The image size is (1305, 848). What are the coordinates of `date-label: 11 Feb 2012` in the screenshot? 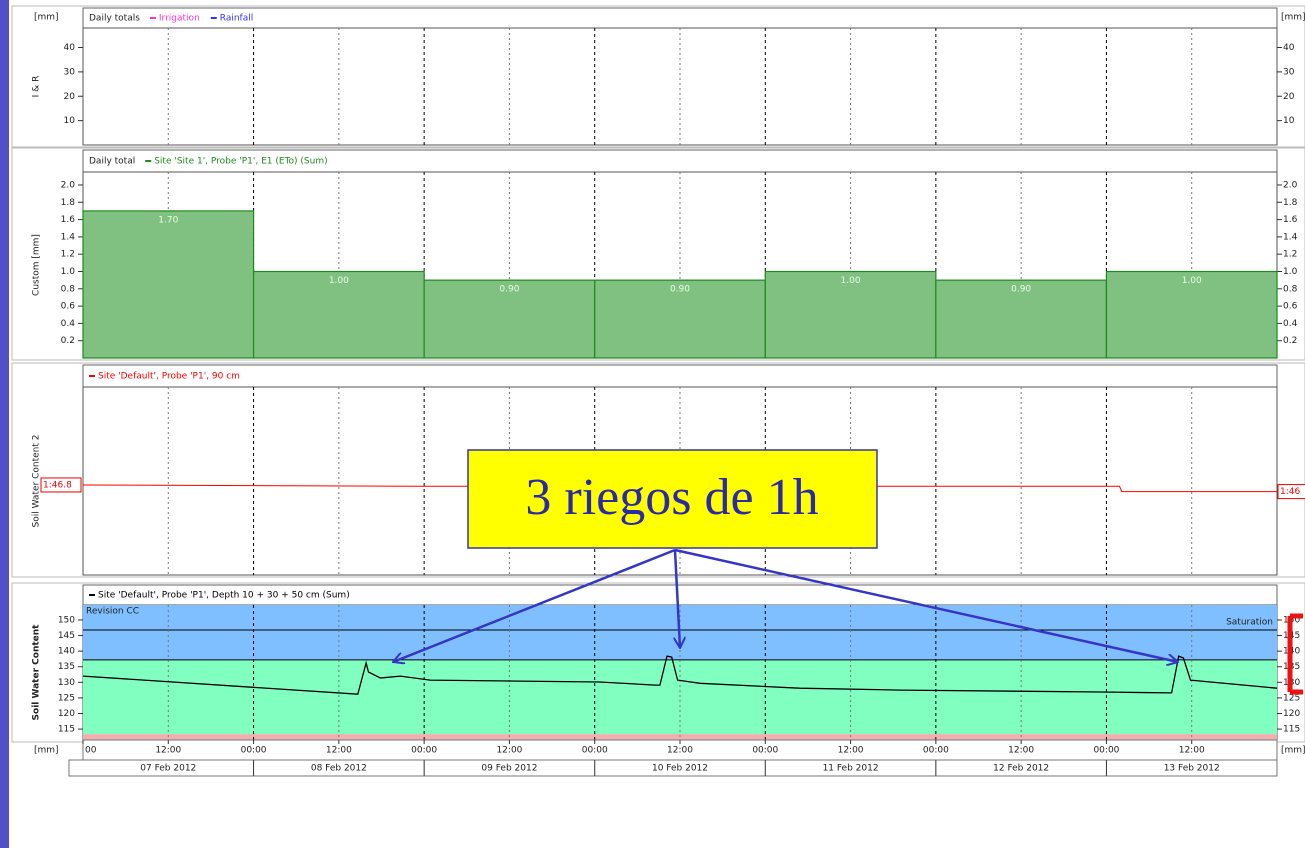 It's located at (851, 769).